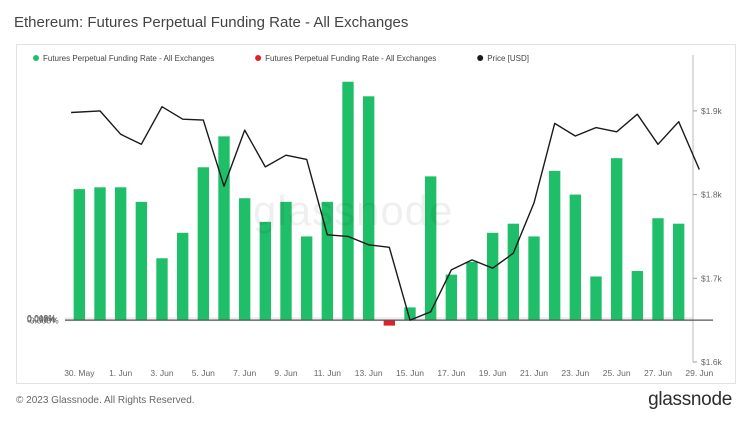 Image resolution: width=750 pixels, height=421 pixels. What do you see at coordinates (389, 323) in the screenshot?
I see `funding-bar-negative` at bounding box center [389, 323].